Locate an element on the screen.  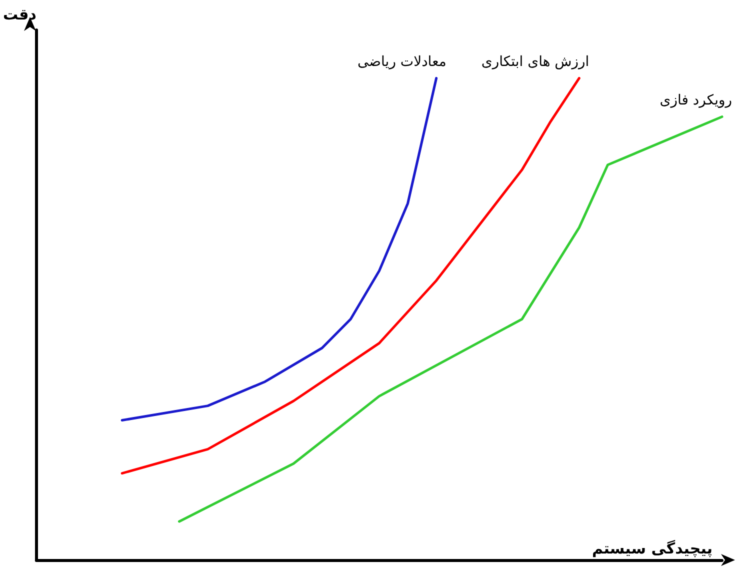
series-label: ارزش های ابتکاری is located at coordinates (535, 62).